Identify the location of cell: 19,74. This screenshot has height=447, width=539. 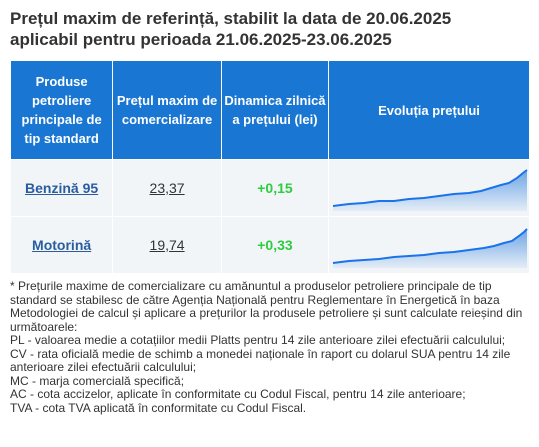
(167, 245).